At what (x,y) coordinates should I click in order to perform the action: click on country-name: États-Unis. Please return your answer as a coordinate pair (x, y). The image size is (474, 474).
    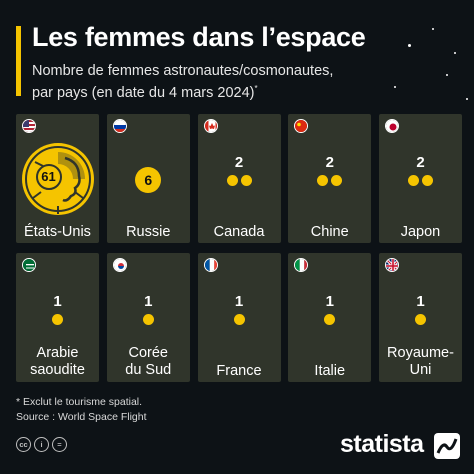
    Looking at the image, I should click on (57, 232).